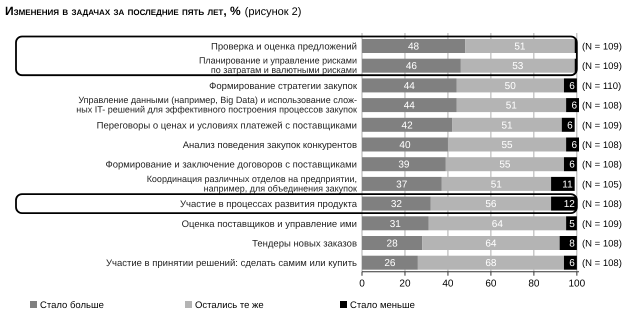  What do you see at coordinates (229, 305) in the screenshot?
I see `legend-label: Остались те же` at bounding box center [229, 305].